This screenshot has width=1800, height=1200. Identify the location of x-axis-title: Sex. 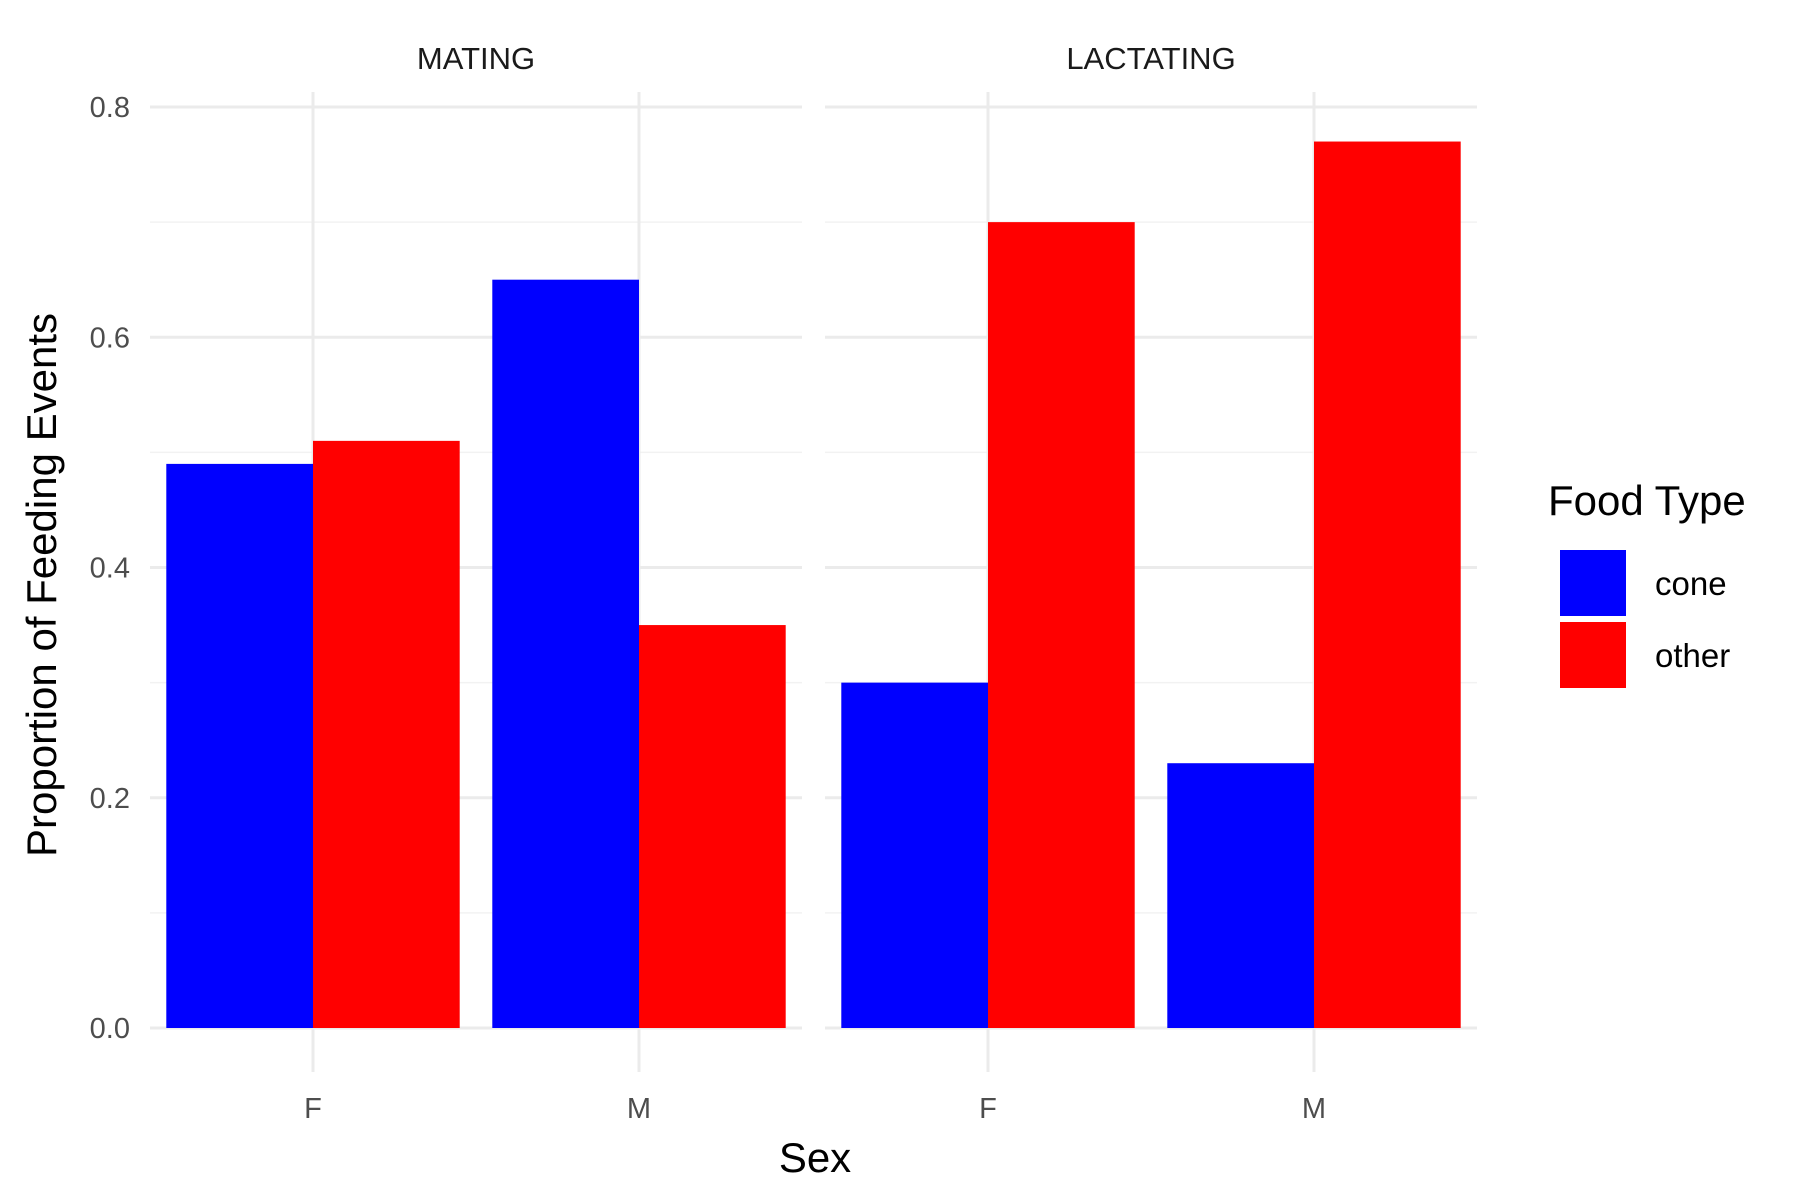
(815, 1157).